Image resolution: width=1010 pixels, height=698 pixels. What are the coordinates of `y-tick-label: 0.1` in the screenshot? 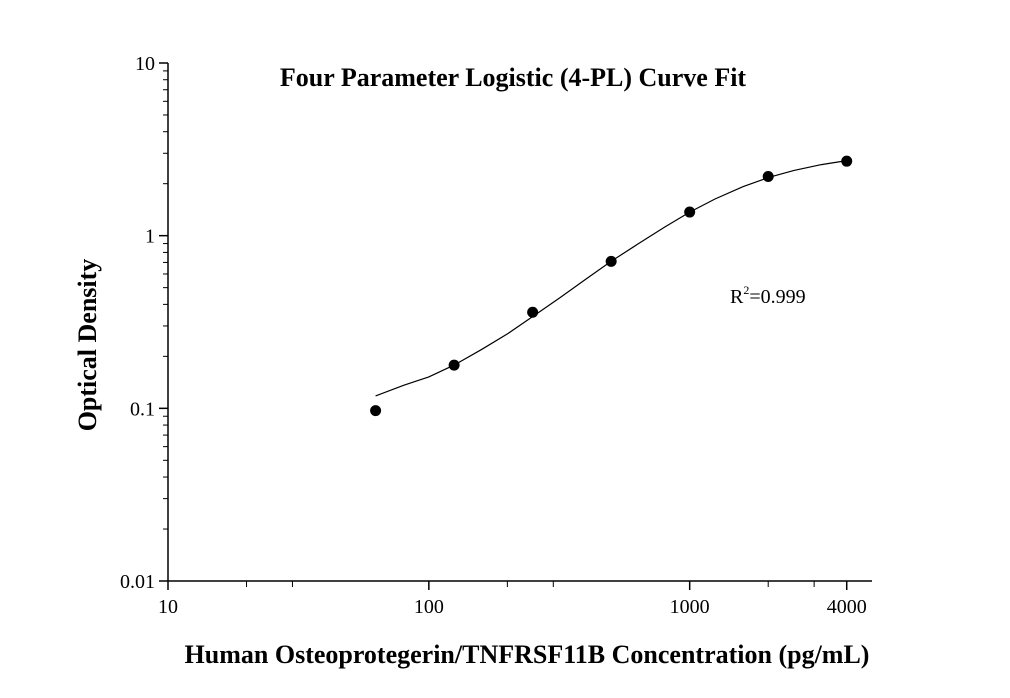 It's located at (142, 409).